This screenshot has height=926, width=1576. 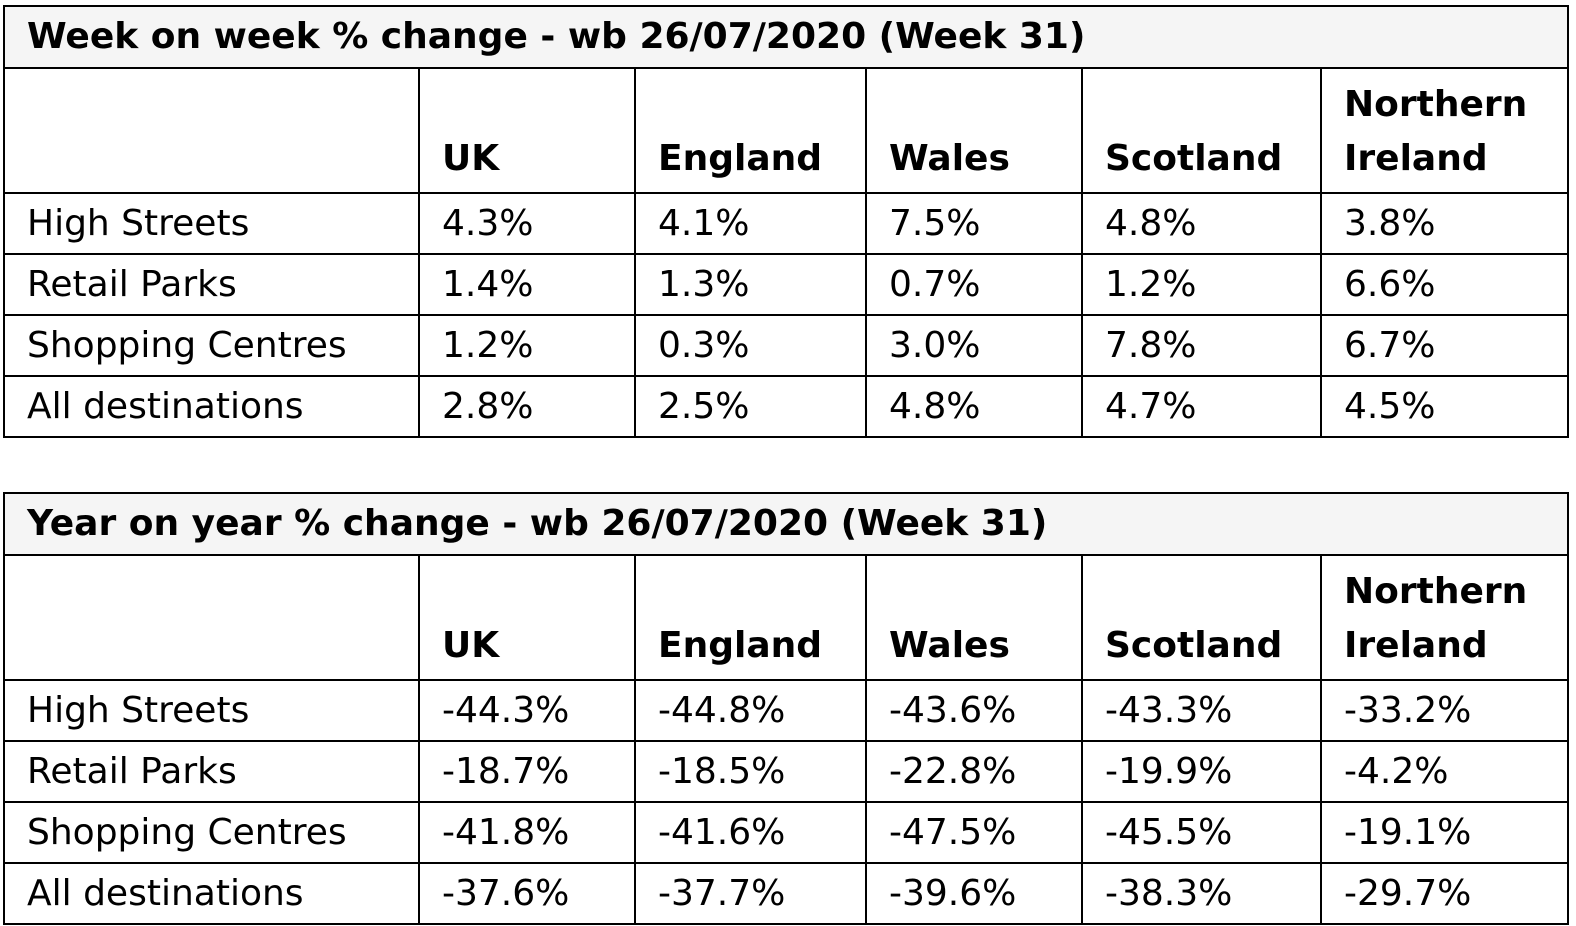 What do you see at coordinates (527, 771) in the screenshot?
I see `cell-value: -18.7%` at bounding box center [527, 771].